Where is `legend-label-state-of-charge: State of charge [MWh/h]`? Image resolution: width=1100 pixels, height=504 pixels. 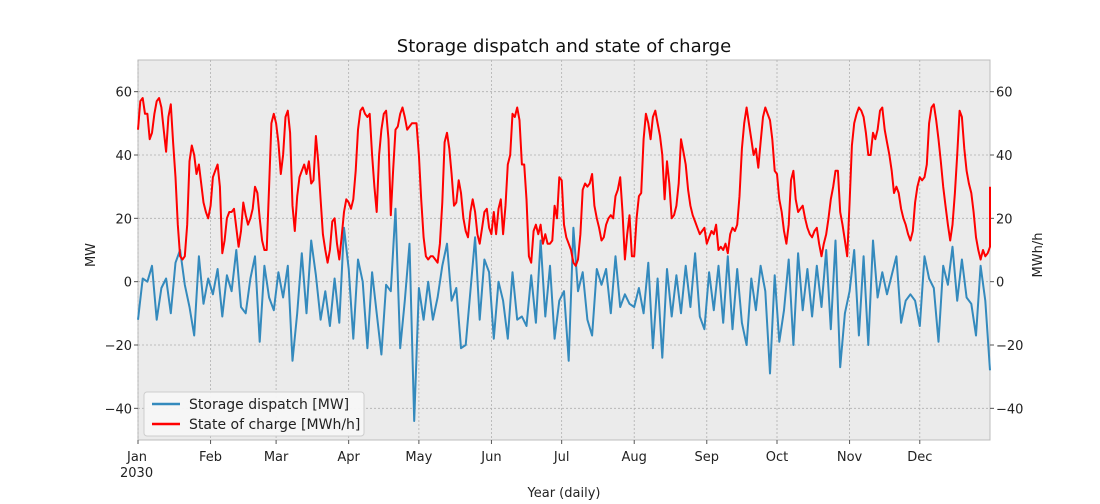
legend-label-state-of-charge: State of charge [MWh/h] is located at coordinates (274, 425).